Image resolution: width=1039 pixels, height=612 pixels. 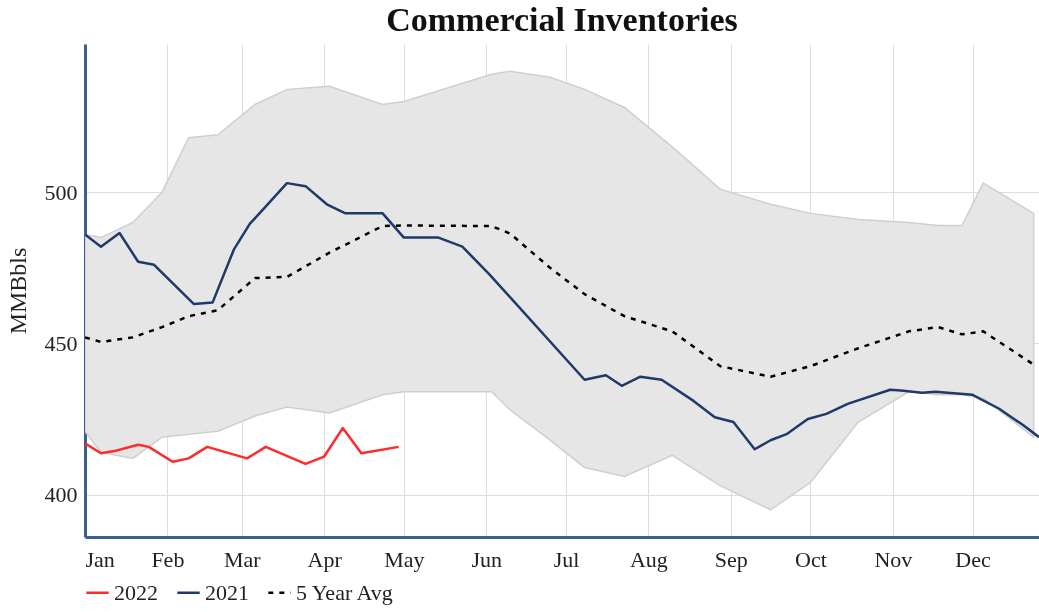 I want to click on x-tick-label: Aug, so click(x=648, y=559).